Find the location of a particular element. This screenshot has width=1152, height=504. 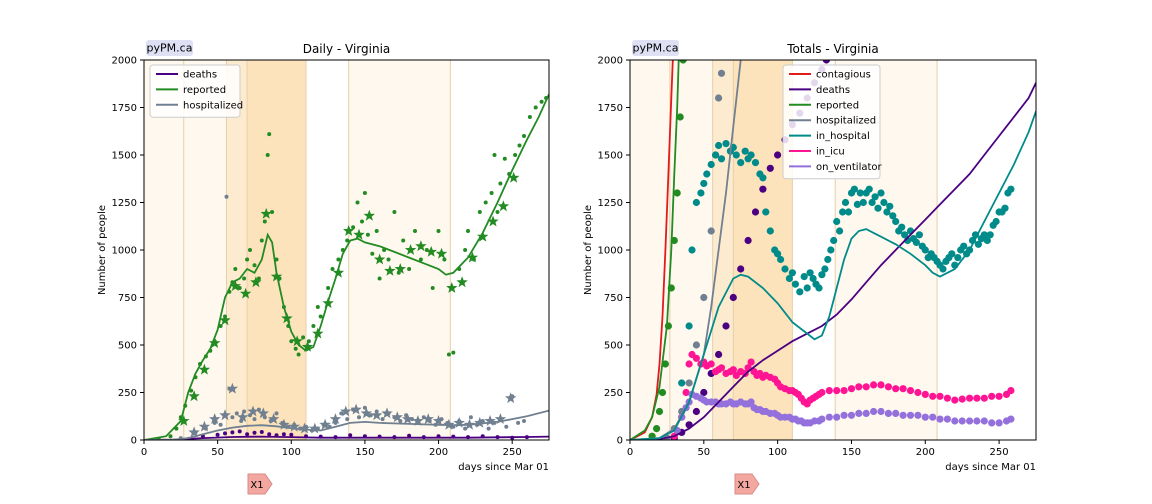

x-tick-label: 150 is located at coordinates (364, 452).